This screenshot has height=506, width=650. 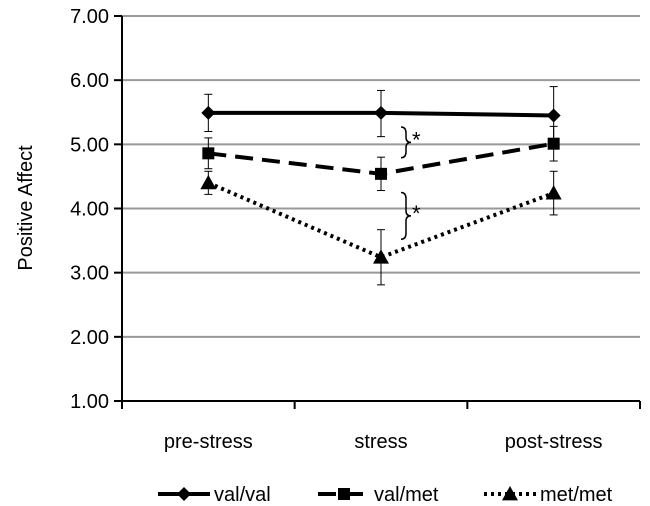 I want to click on y-tick-label: 5.00, so click(x=89, y=145).